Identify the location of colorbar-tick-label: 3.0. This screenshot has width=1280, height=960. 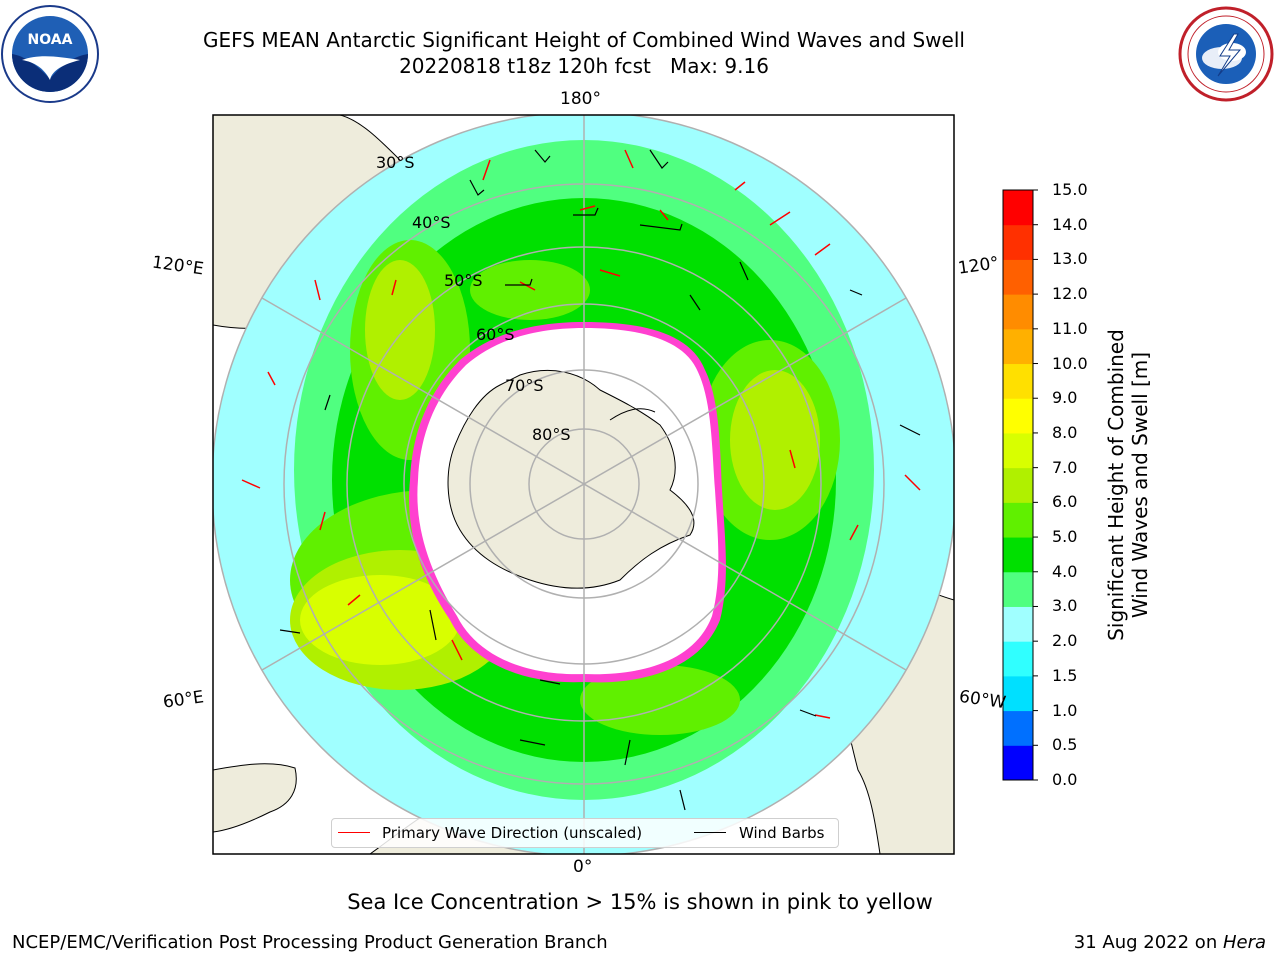
(1065, 606).